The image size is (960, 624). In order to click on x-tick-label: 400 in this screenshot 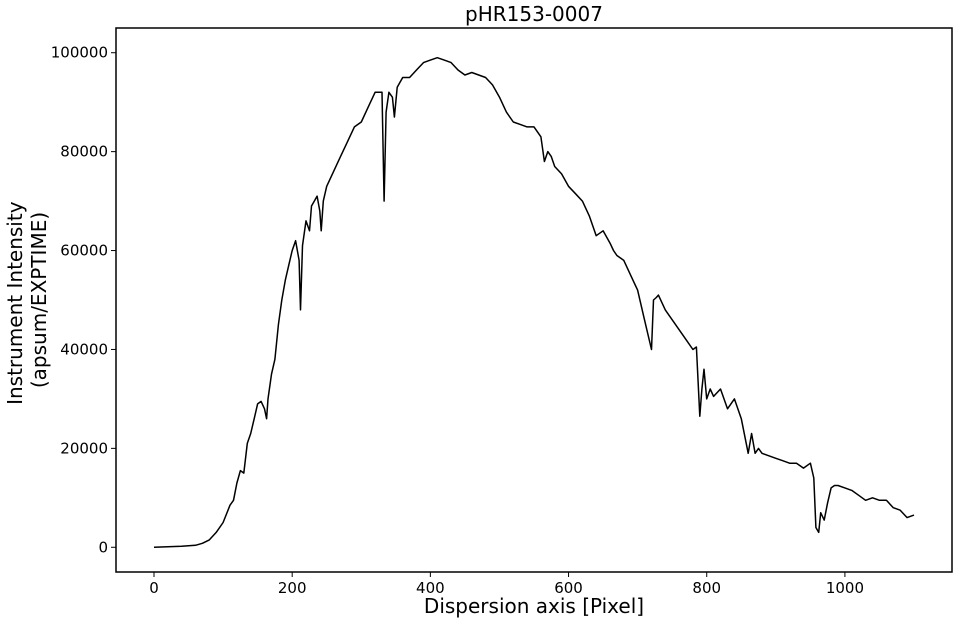, I will do `click(430, 588)`.